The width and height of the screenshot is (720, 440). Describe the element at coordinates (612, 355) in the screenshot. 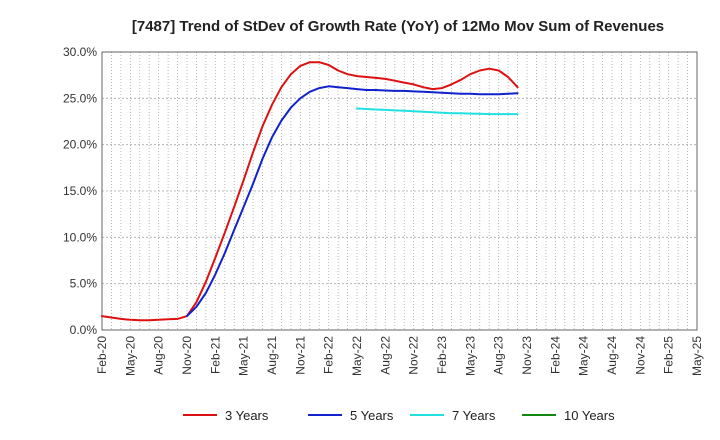

I see `x-tick-label: Aug-24` at that location.